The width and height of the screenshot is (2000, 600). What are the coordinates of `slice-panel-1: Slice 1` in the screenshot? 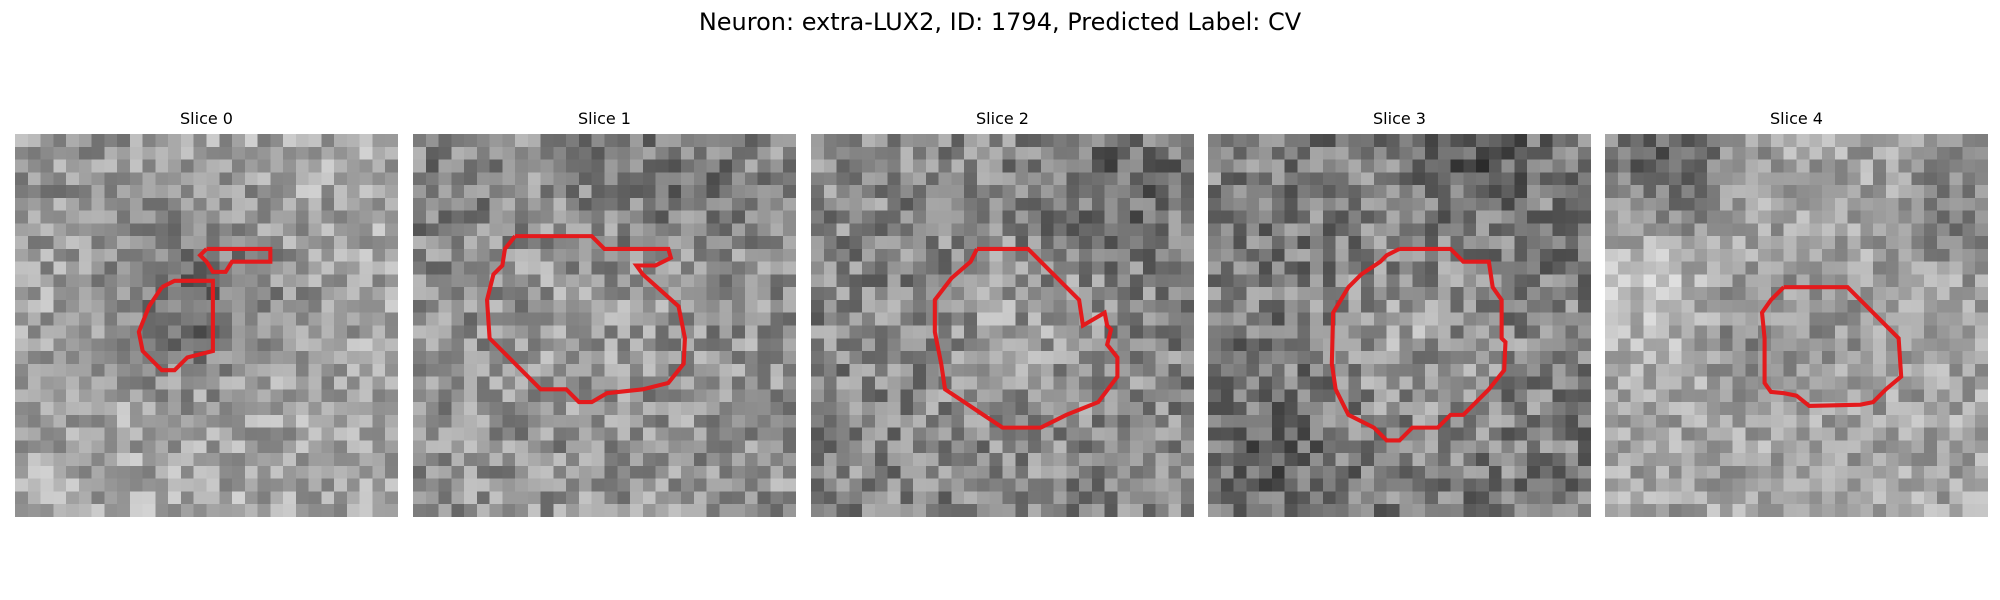 It's located at (604, 323).